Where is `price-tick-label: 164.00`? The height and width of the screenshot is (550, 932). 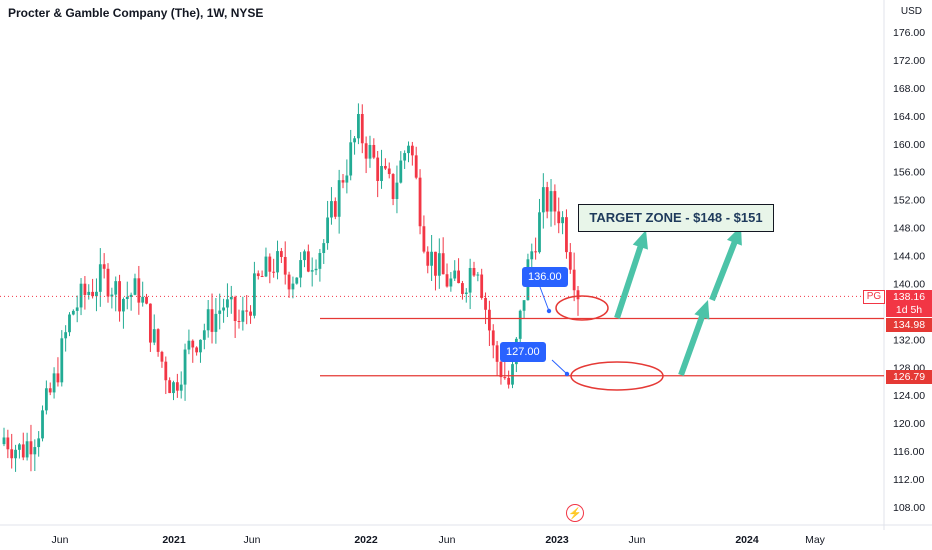 price-tick-label: 164.00 is located at coordinates (909, 117).